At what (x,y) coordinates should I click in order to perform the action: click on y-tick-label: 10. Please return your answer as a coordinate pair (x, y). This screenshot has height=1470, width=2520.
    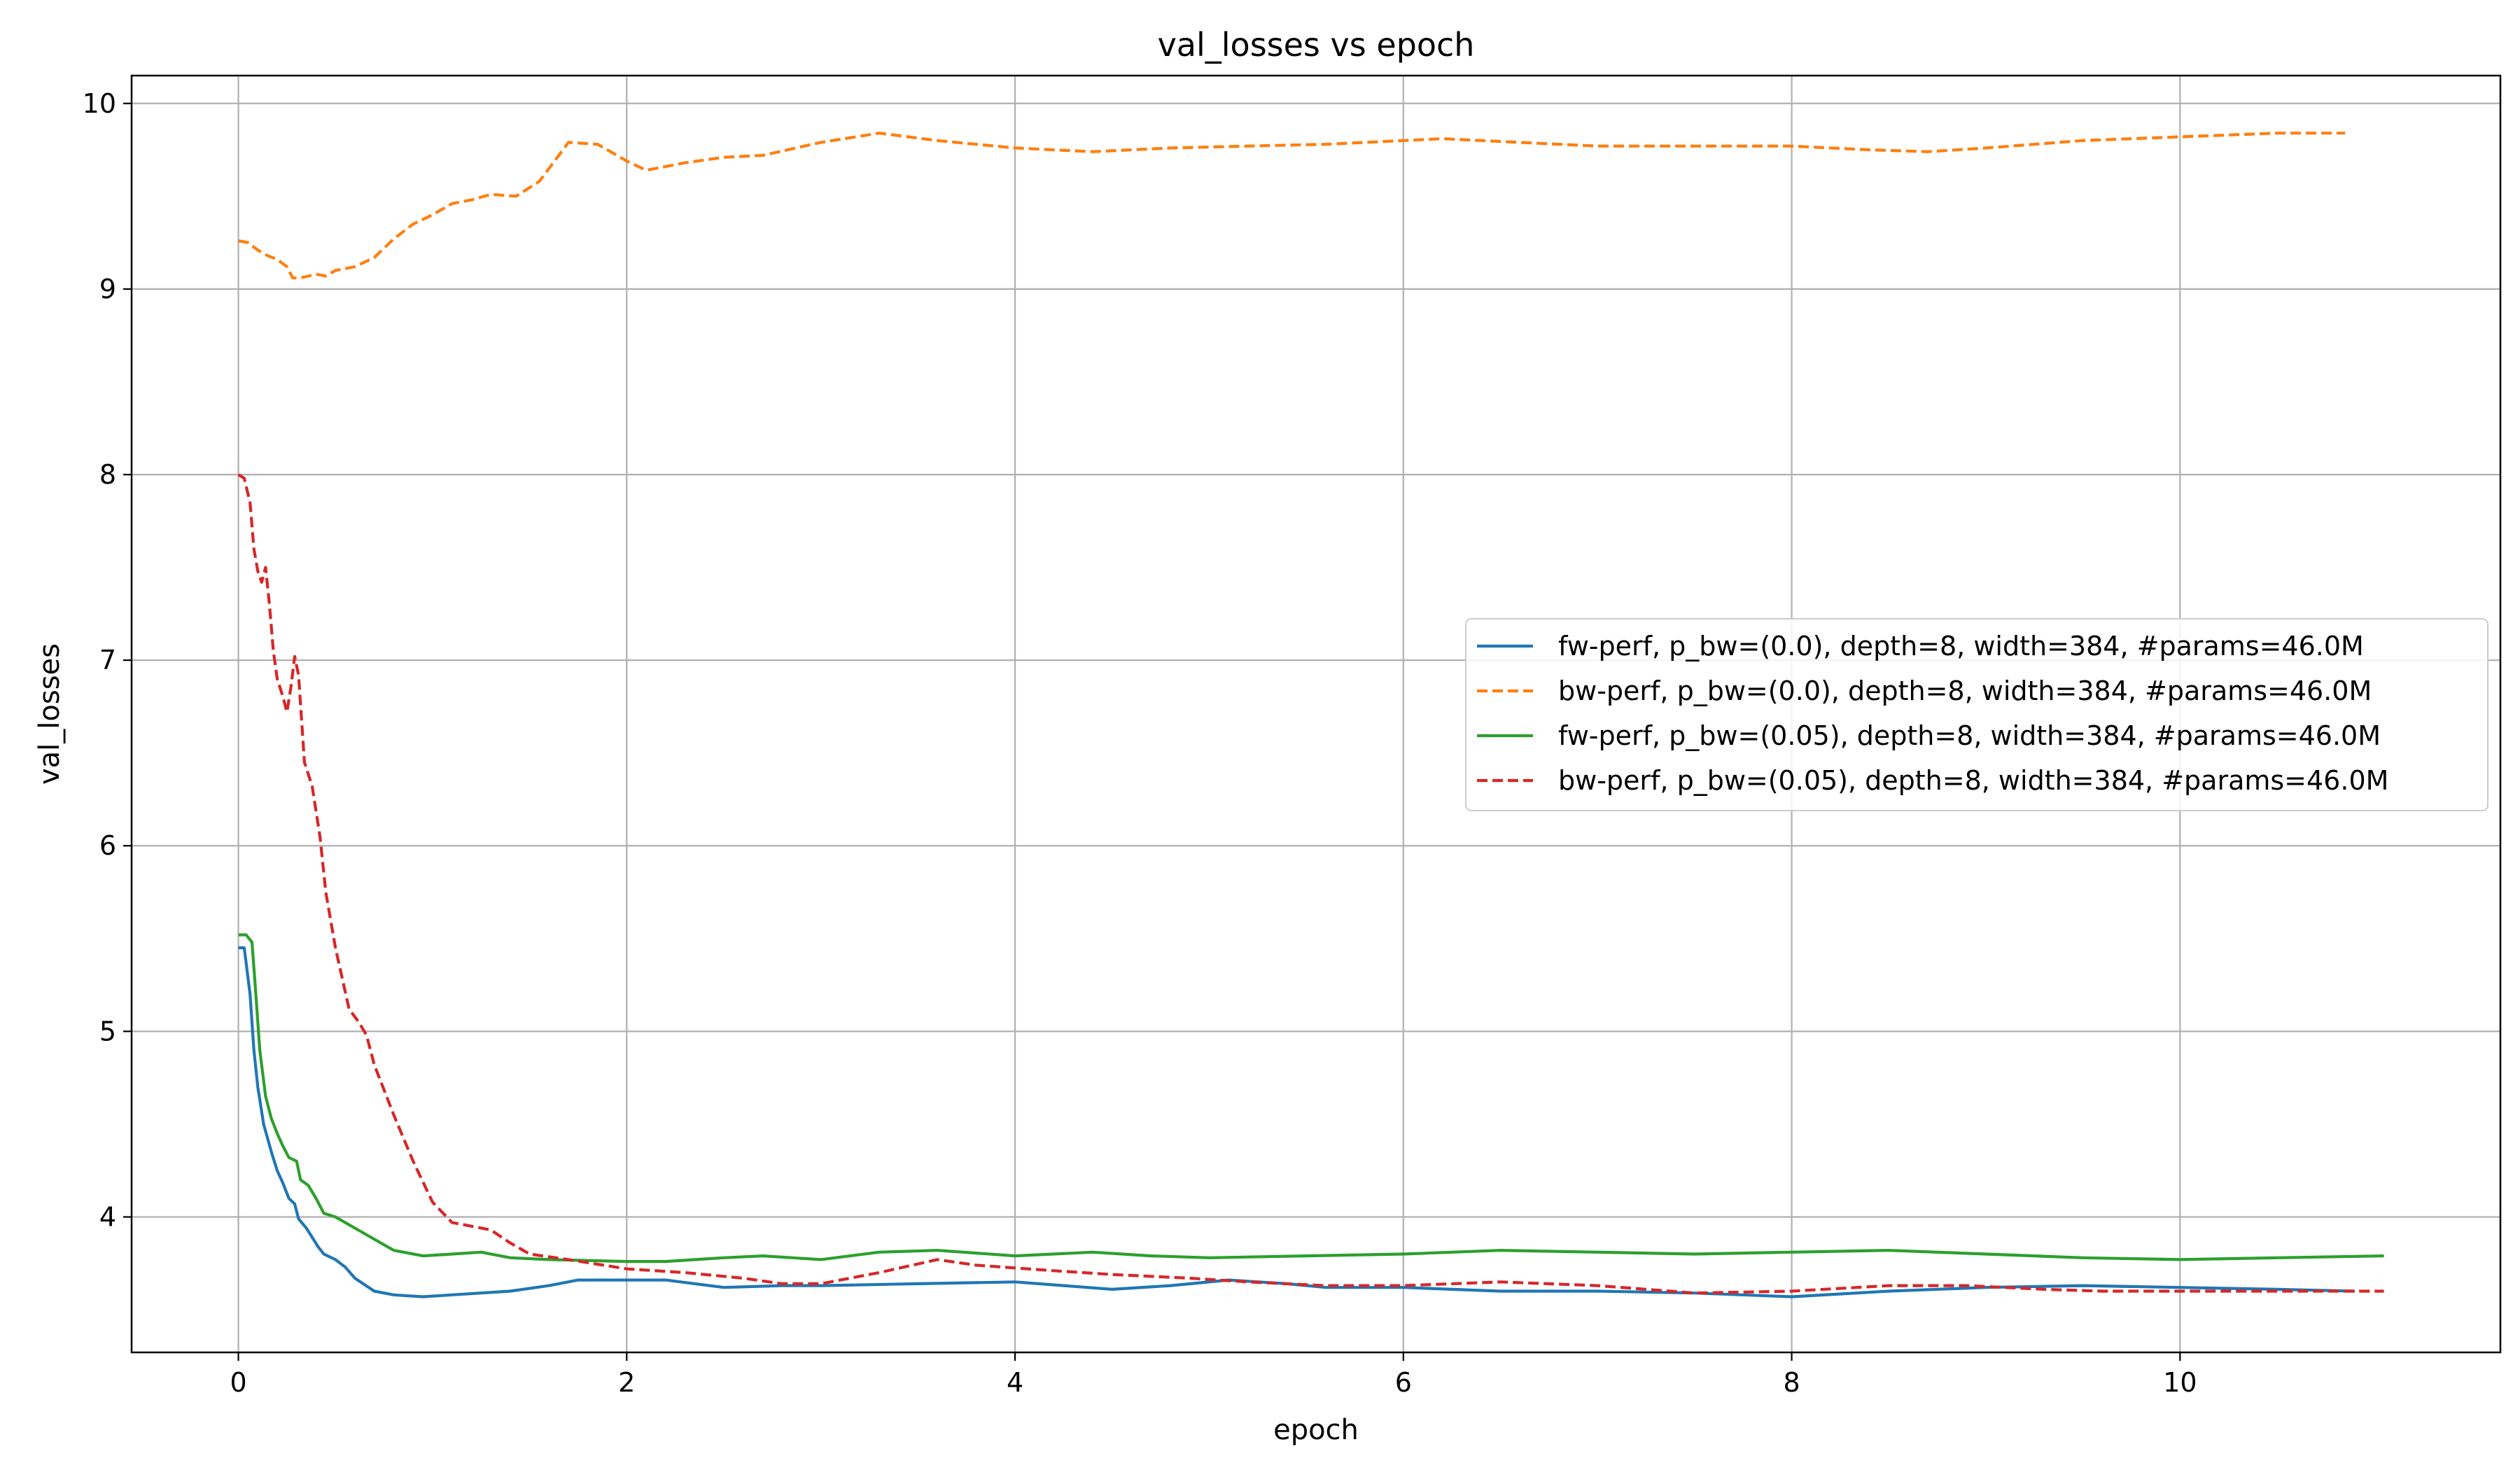
    Looking at the image, I should click on (99, 103).